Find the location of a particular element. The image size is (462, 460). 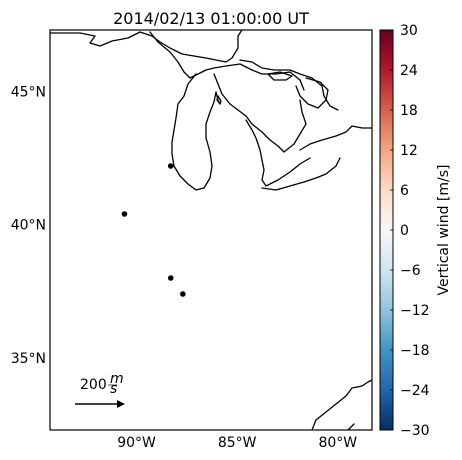

colorbar-tick-label: 12 is located at coordinates (409, 151).